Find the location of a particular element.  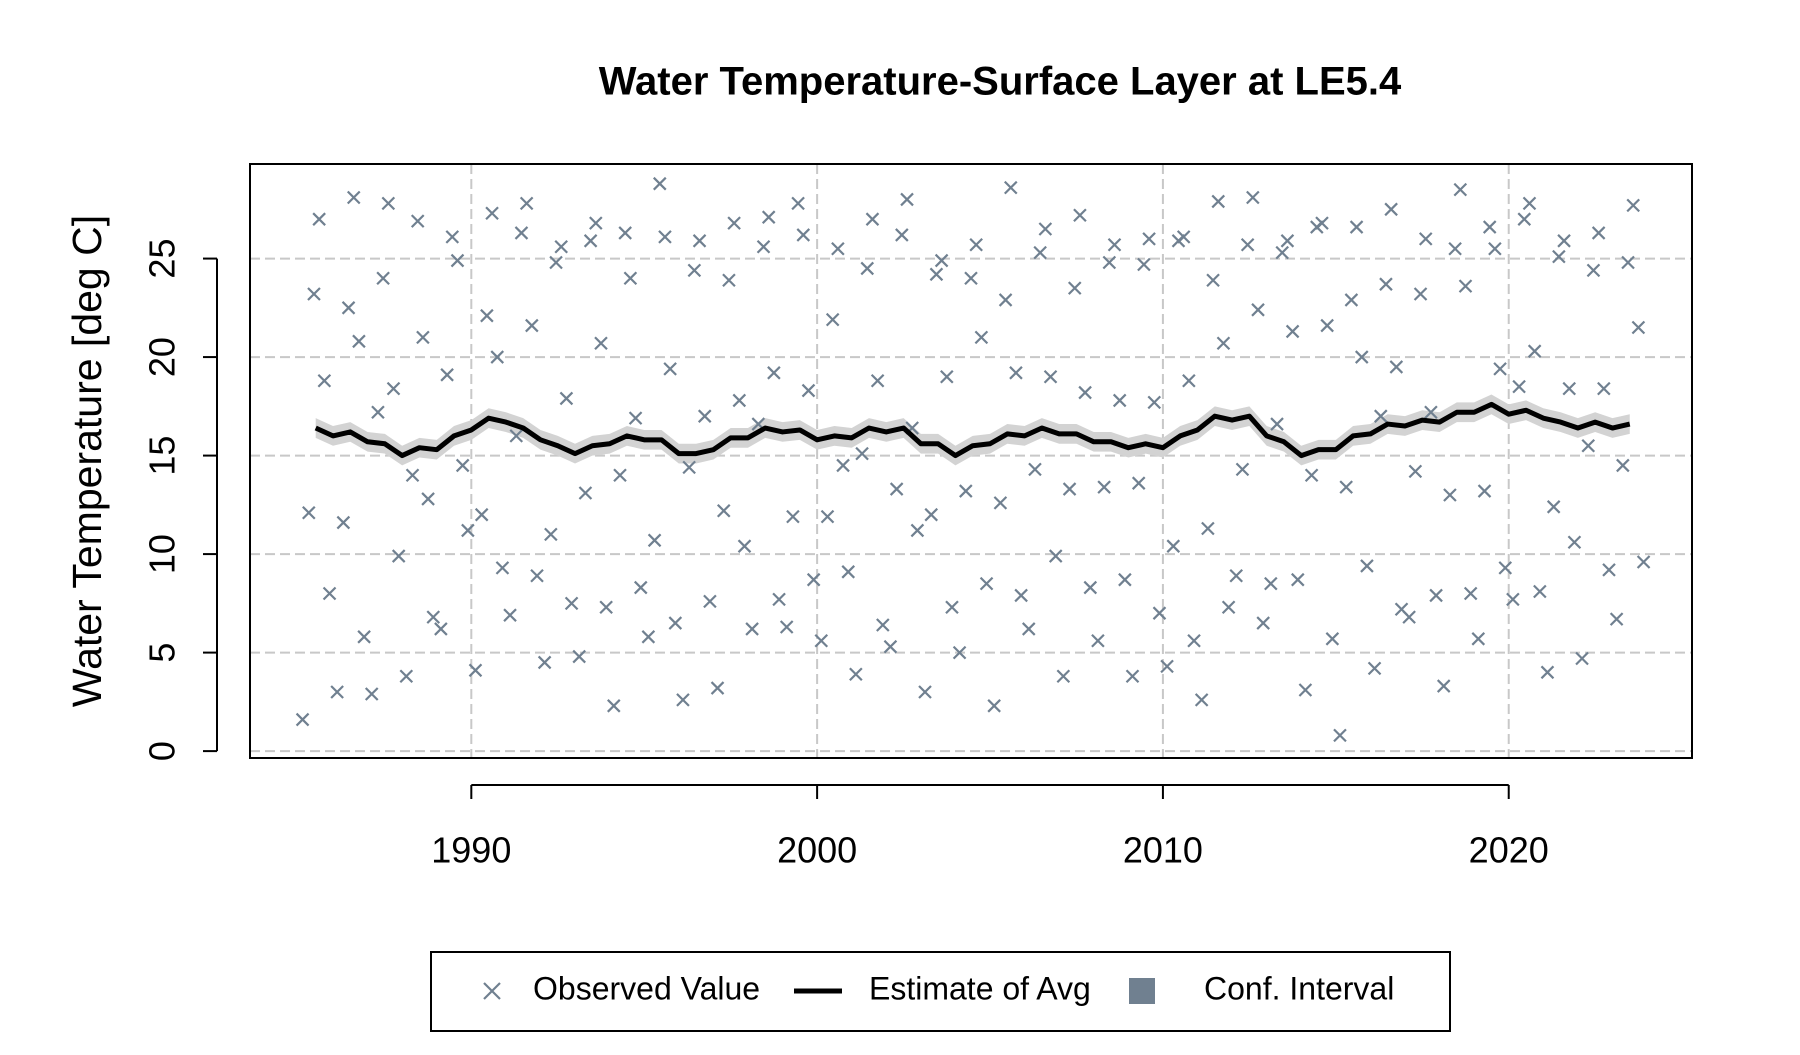

x-tick-label: 2010 is located at coordinates (1163, 850).